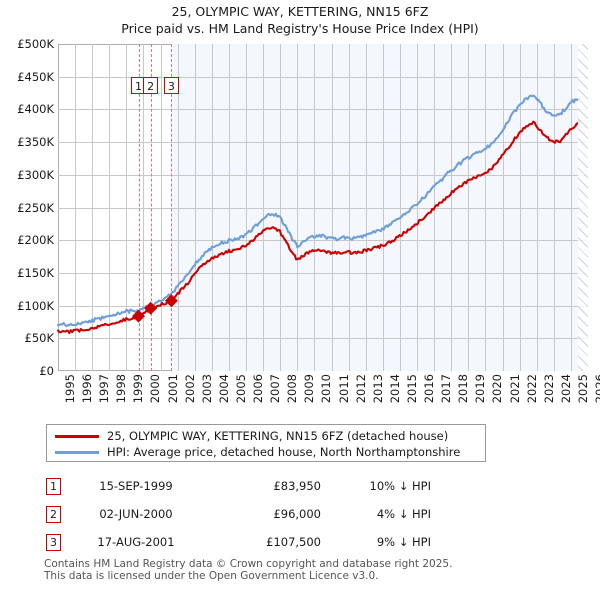  What do you see at coordinates (35, 207) in the screenshot?
I see `y-axis-tick-label: £250K` at bounding box center [35, 207].